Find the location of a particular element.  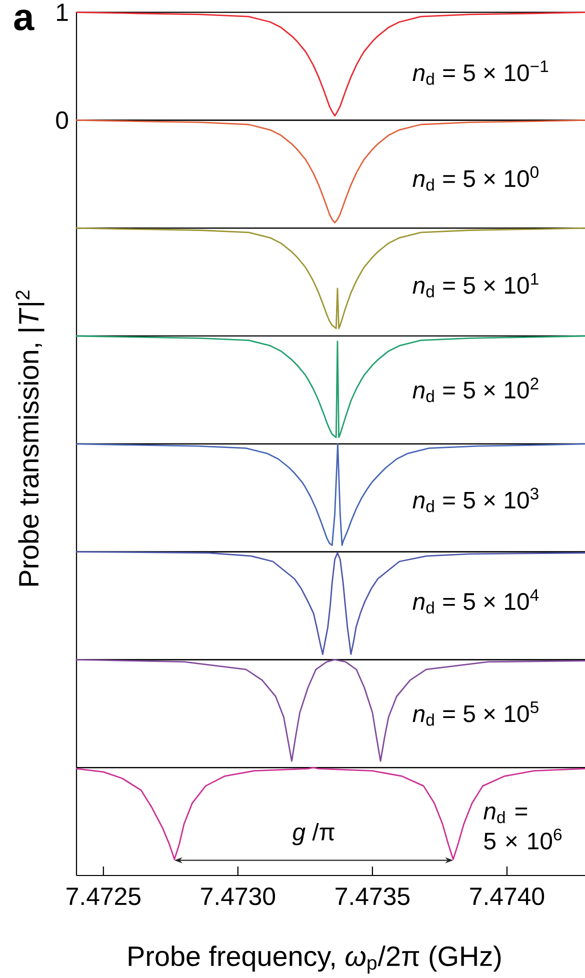

x-axis-title: Probe frequency, ω$_{p}$/2π (GHz) is located at coordinates (314, 960).